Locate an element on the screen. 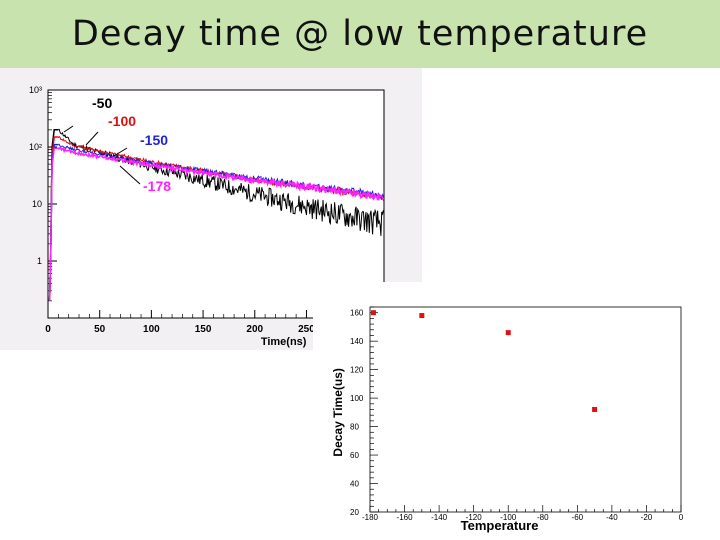  y-tick-label: 40 is located at coordinates (354, 484).